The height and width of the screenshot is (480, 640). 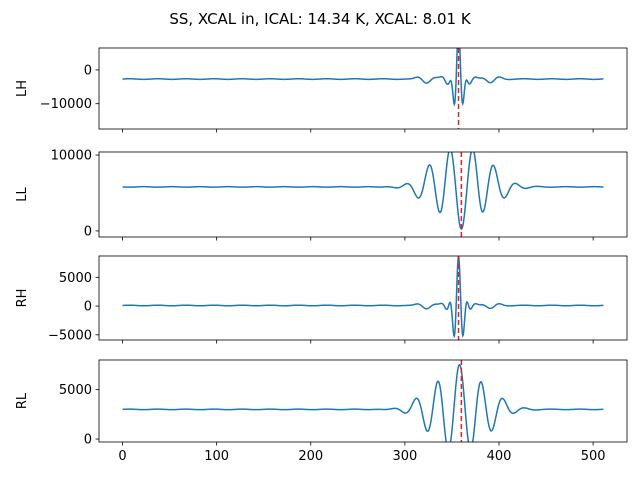 What do you see at coordinates (22, 194) in the screenshot?
I see `y-axis-label: LL` at bounding box center [22, 194].